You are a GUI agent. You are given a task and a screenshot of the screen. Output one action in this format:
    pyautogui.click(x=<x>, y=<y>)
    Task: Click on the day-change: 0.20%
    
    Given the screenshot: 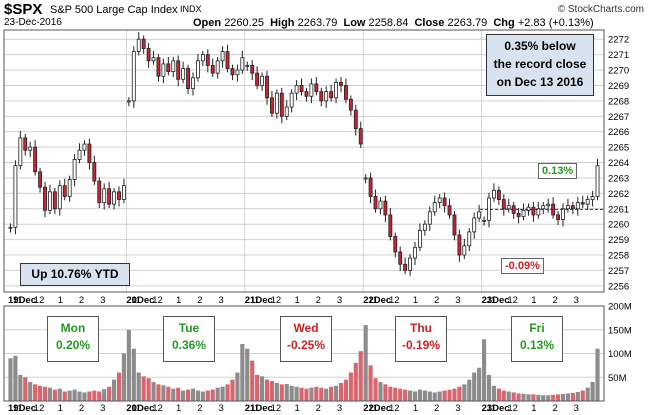 What is the action you would take?
    pyautogui.click(x=73, y=345)
    